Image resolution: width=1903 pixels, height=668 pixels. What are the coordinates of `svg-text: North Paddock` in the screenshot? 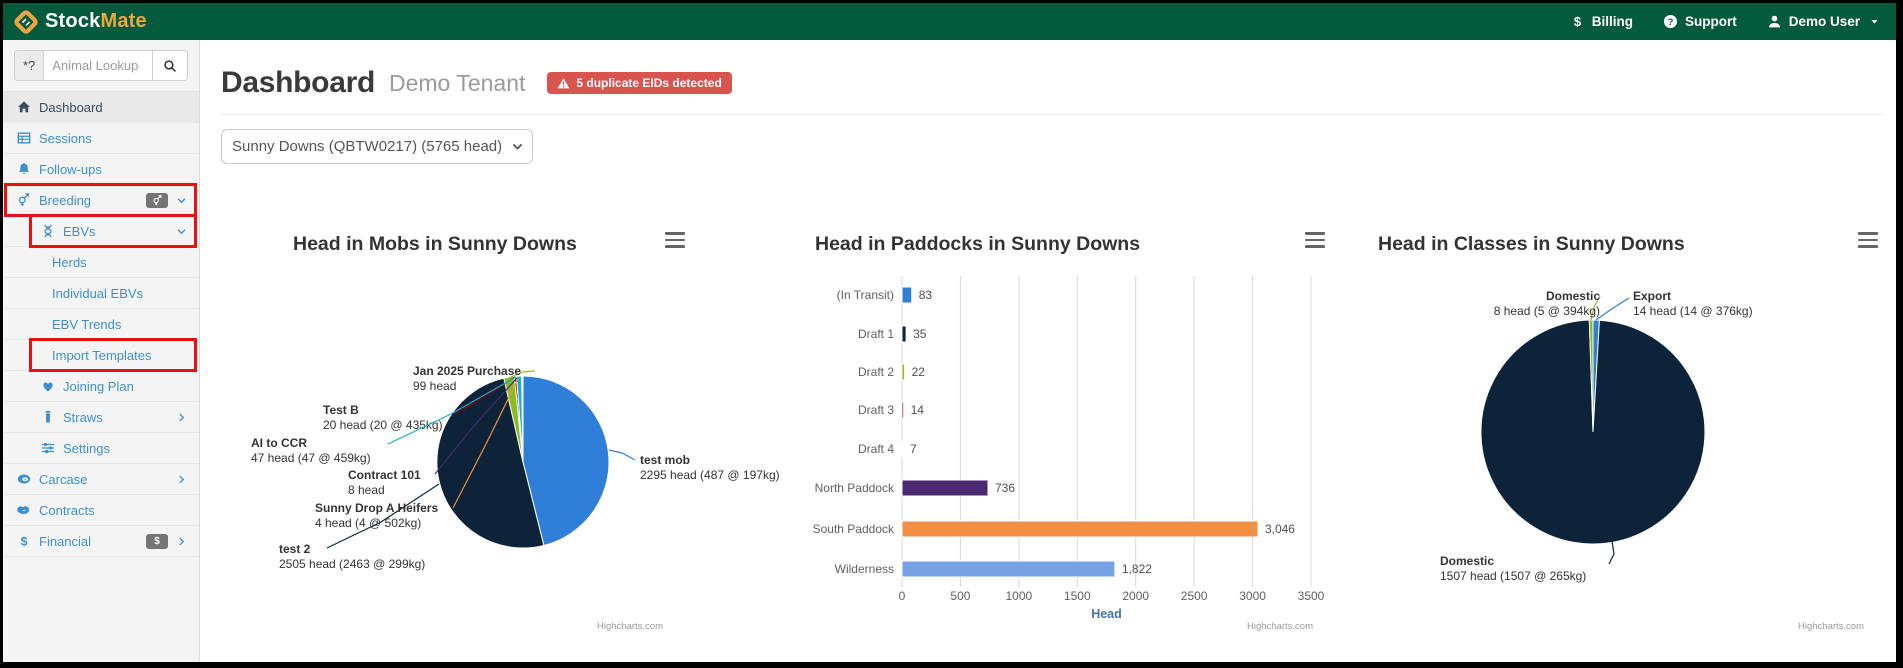 It's located at (855, 488).